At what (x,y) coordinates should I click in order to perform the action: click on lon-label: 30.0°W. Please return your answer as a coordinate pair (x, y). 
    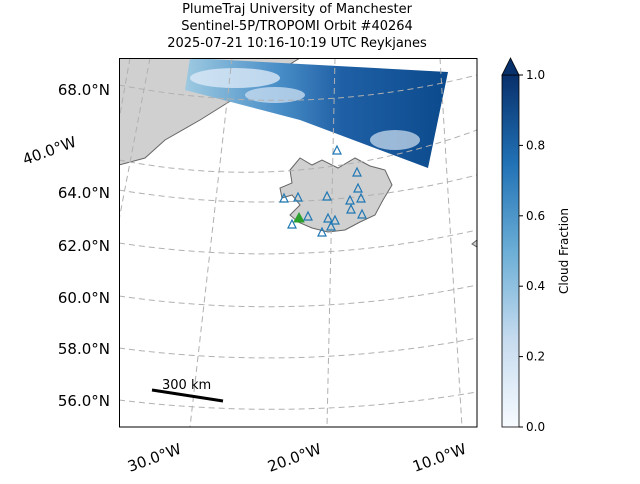
    Looking at the image, I should click on (154, 458).